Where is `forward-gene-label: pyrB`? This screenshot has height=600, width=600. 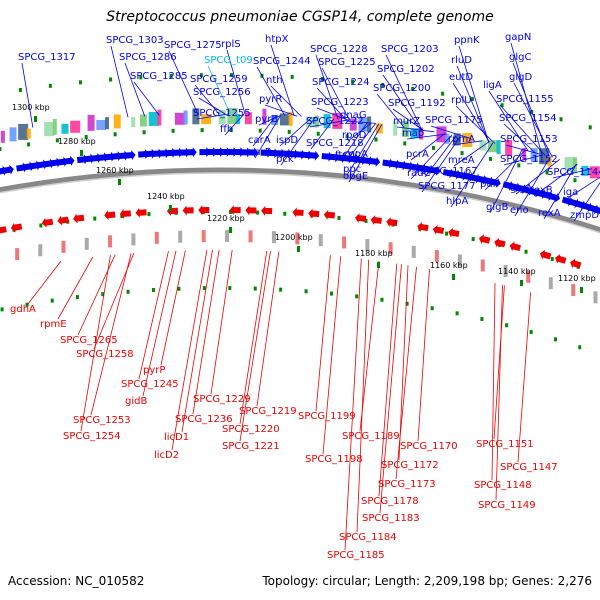
forward-gene-label: pyrB is located at coordinates (266, 119).